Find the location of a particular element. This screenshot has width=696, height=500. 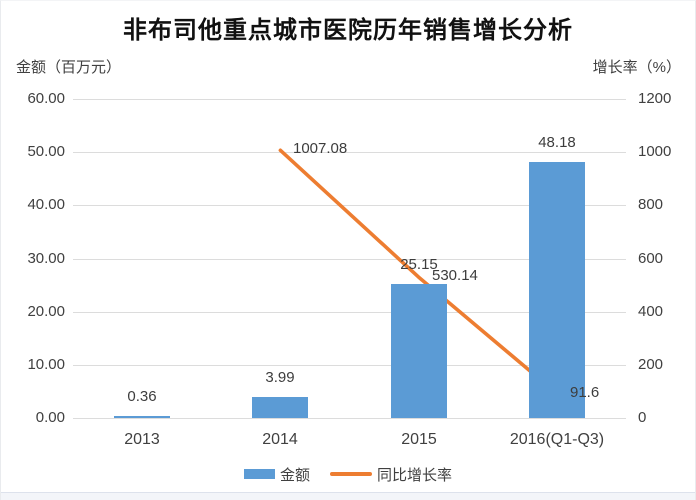

bar-value-label: 25.15 is located at coordinates (419, 264).